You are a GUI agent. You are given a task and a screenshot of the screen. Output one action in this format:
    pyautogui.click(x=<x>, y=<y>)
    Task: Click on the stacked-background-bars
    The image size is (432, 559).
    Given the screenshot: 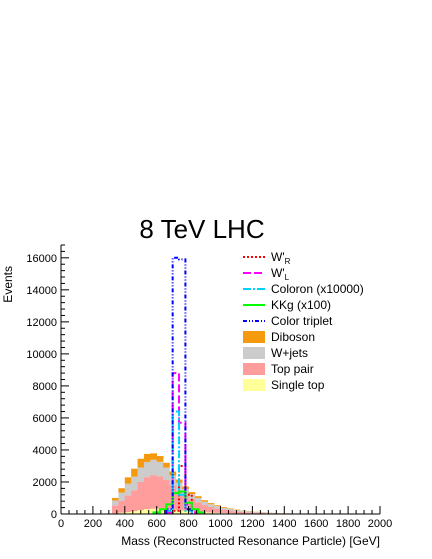 What is the action you would take?
    pyautogui.click(x=240, y=483)
    